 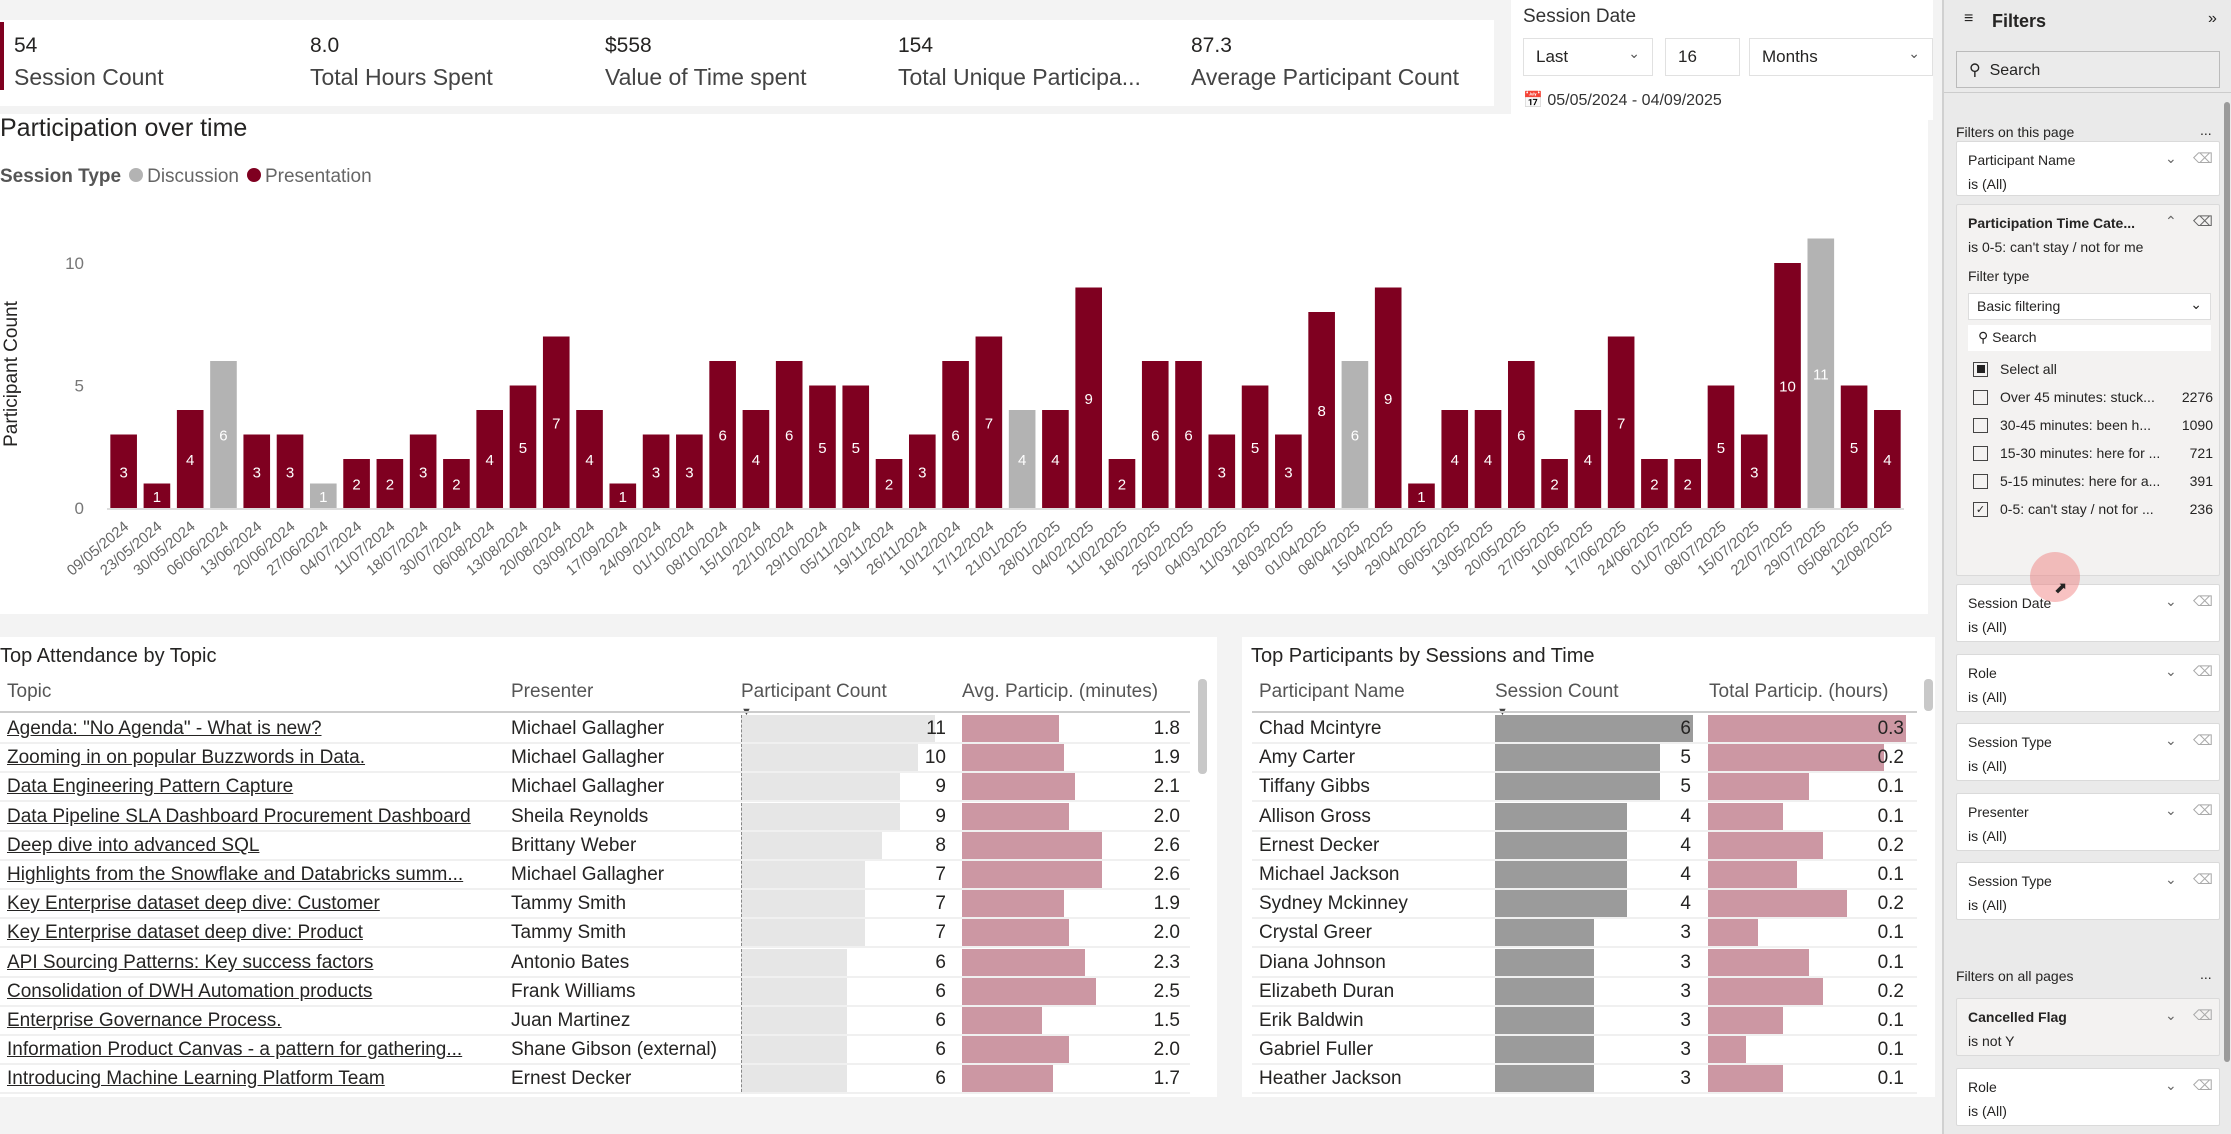 What do you see at coordinates (2089, 338) in the screenshot?
I see `filter-values-search: ⚲ Search` at bounding box center [2089, 338].